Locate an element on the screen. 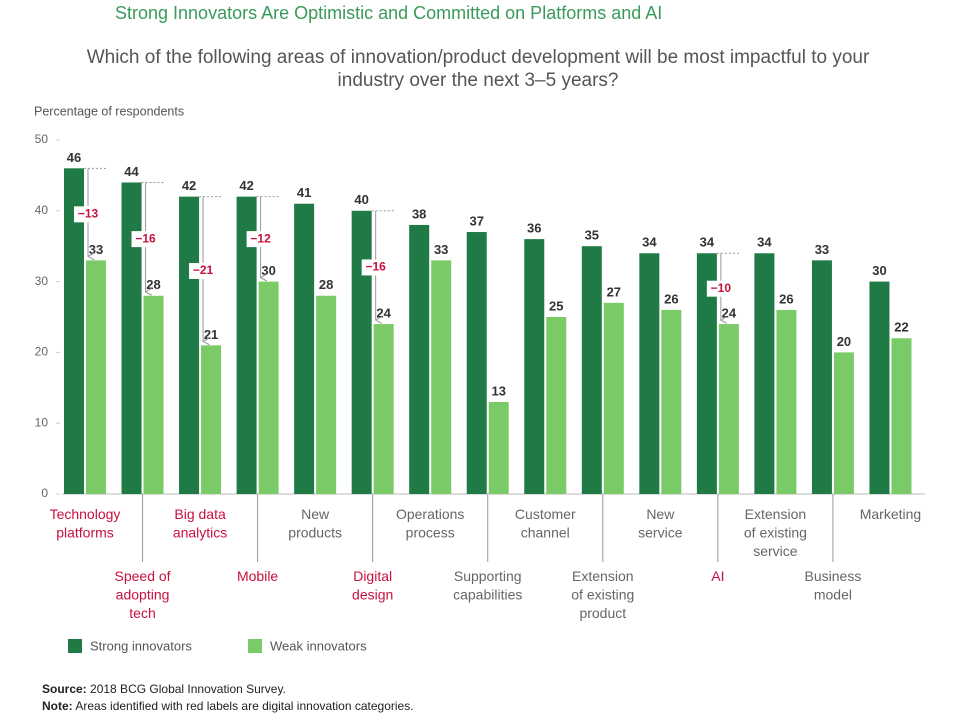 Image resolution: width=960 pixels, height=727 pixels. difference-label: −13 is located at coordinates (88, 214).